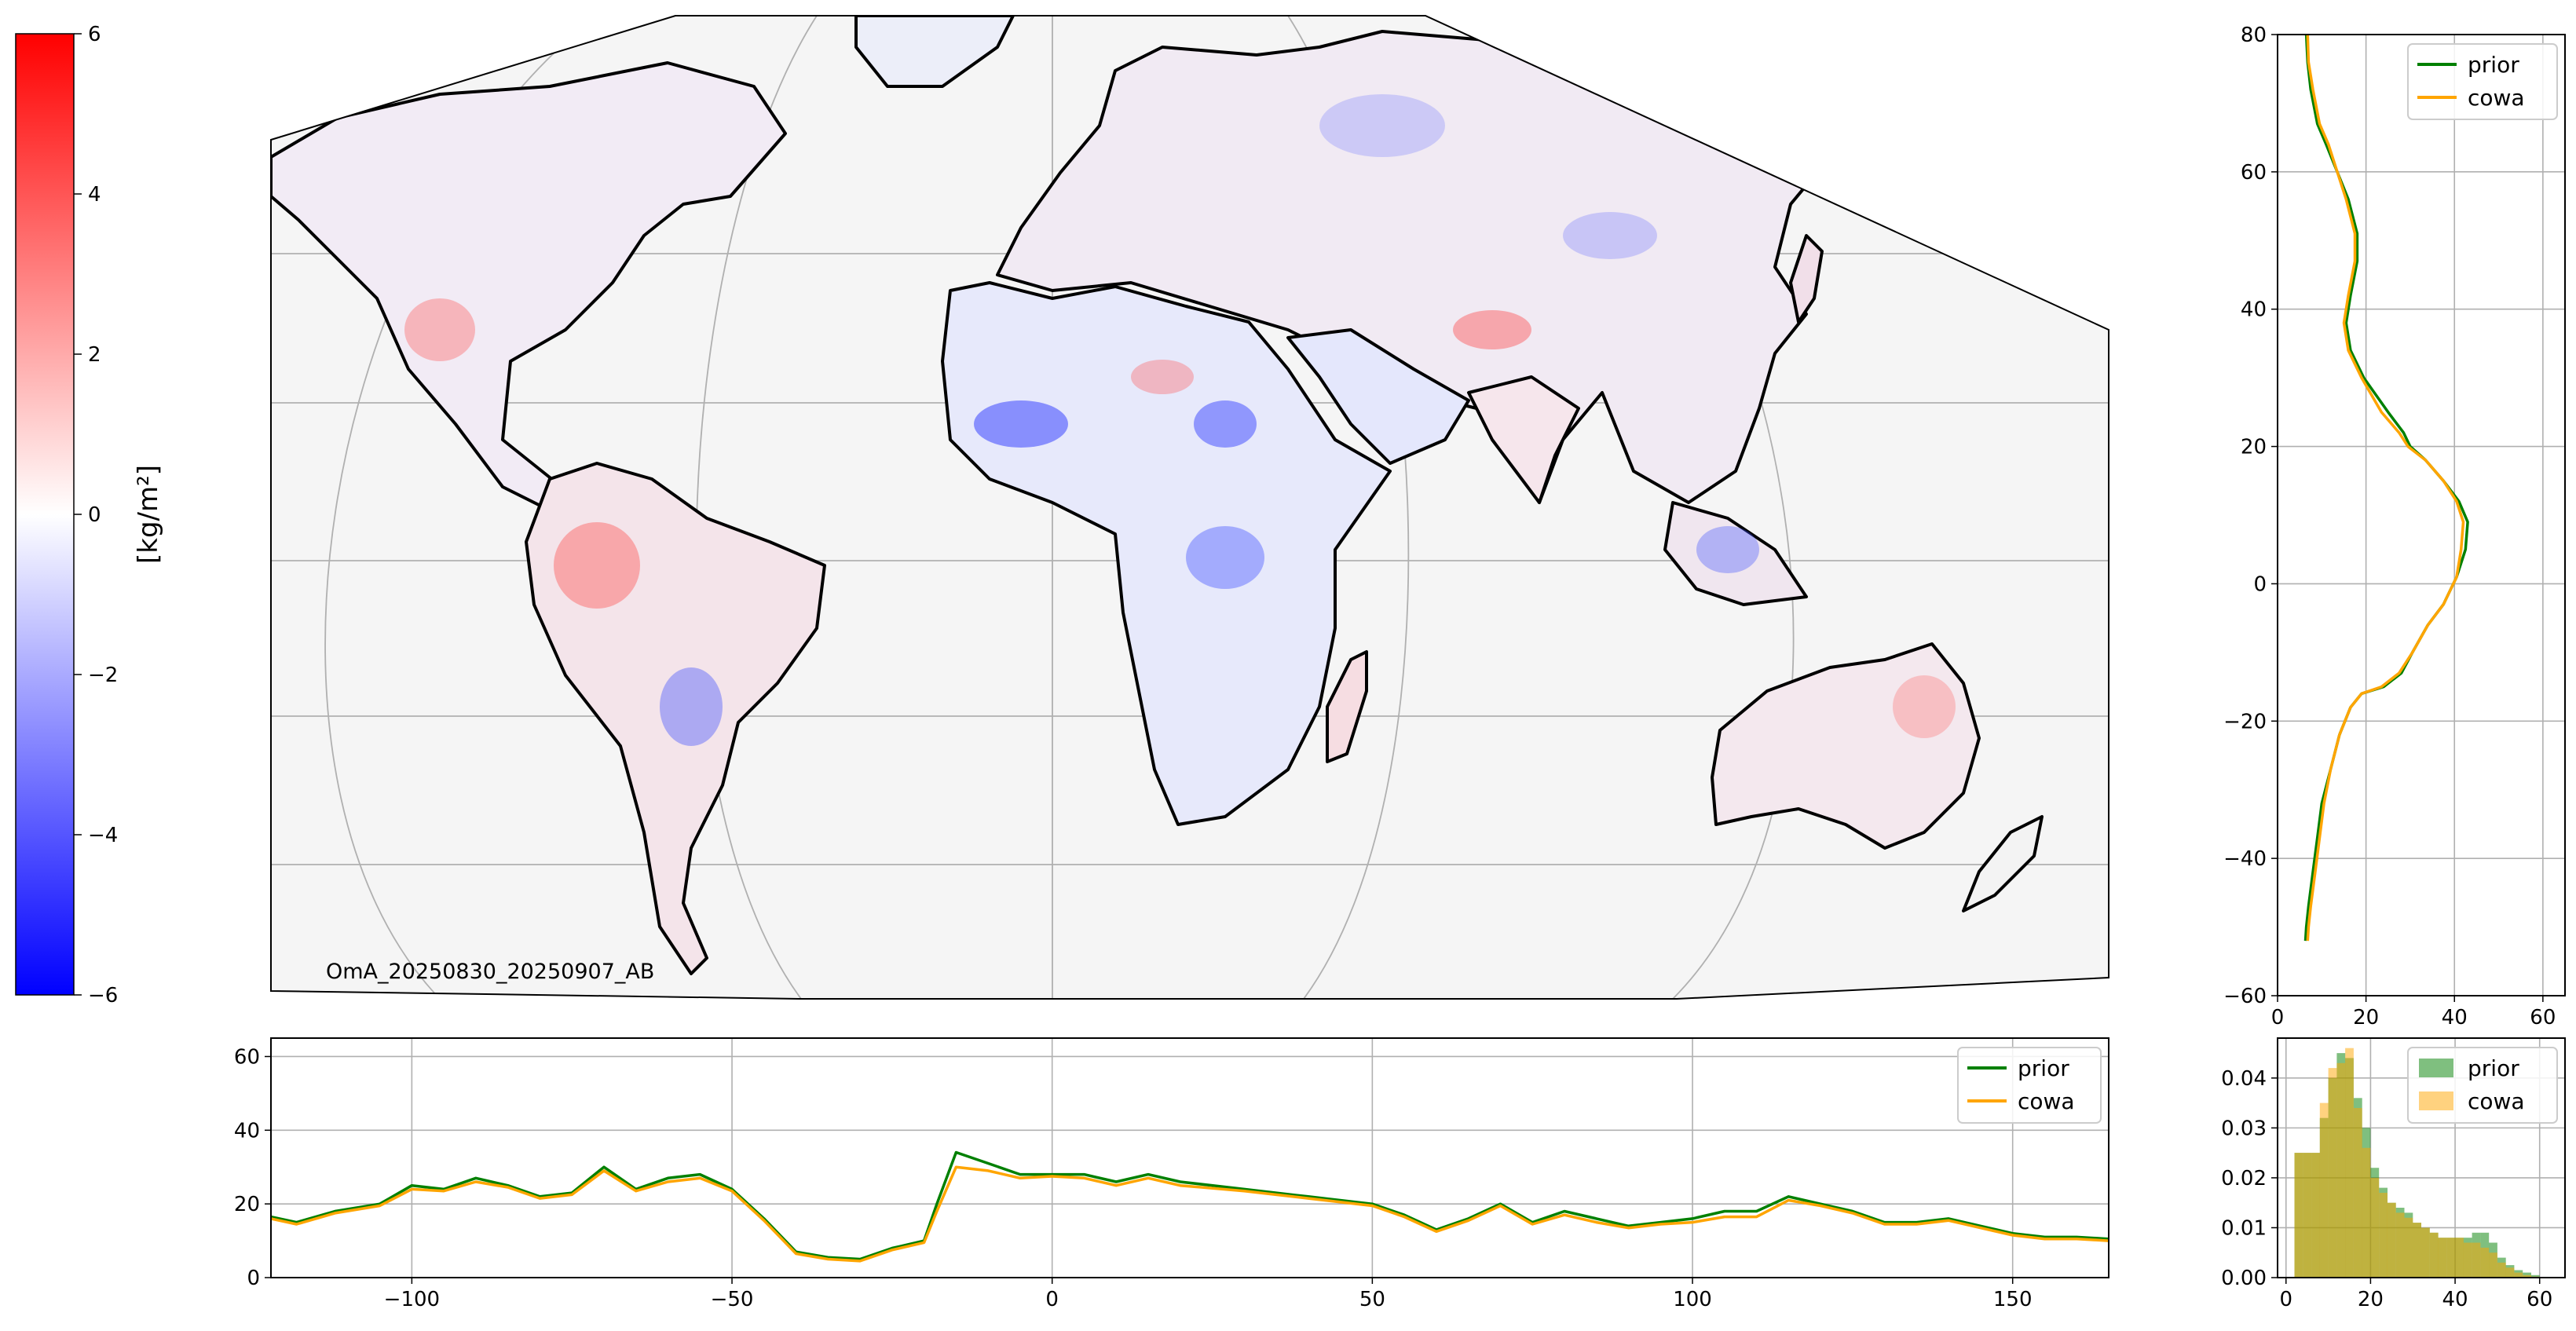 This screenshot has width=2576, height=1331. Describe the element at coordinates (1846, 746) in the screenshot. I see `landmass-australia` at that location.